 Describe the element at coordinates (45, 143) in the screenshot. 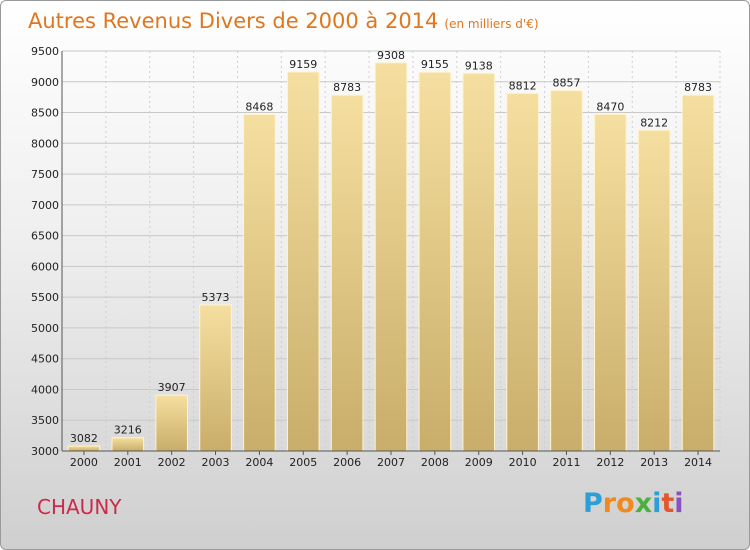

I see `y-tick-label: 8000` at that location.